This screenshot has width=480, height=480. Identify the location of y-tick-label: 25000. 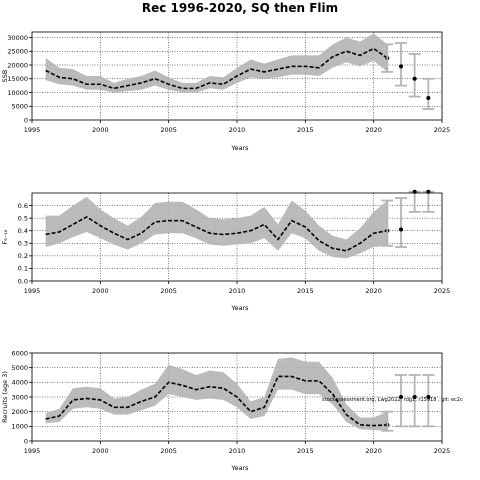
(17, 52).